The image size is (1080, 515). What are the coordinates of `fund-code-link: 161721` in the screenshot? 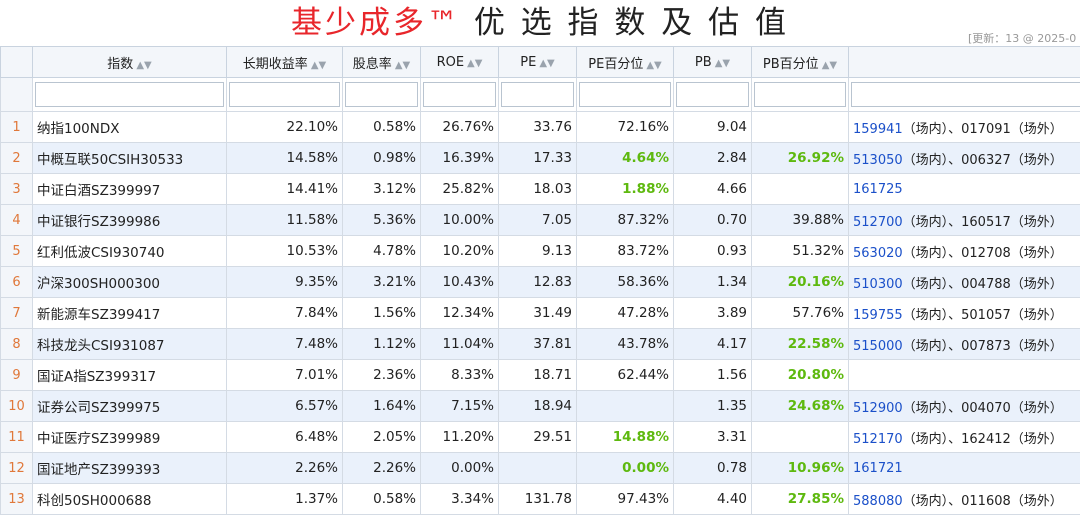 It's located at (878, 468).